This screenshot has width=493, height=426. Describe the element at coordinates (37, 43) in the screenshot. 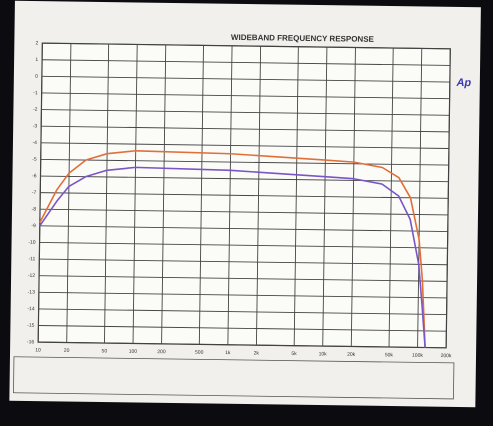

I see `y-tick-label: 2` at that location.